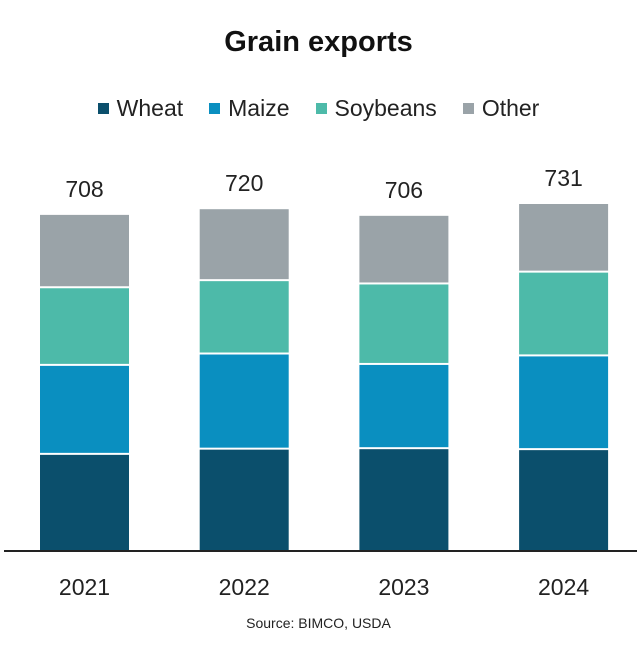 This screenshot has height=667, width=637. What do you see at coordinates (84, 587) in the screenshot?
I see `x-tick-label-2021: 2021` at bounding box center [84, 587].